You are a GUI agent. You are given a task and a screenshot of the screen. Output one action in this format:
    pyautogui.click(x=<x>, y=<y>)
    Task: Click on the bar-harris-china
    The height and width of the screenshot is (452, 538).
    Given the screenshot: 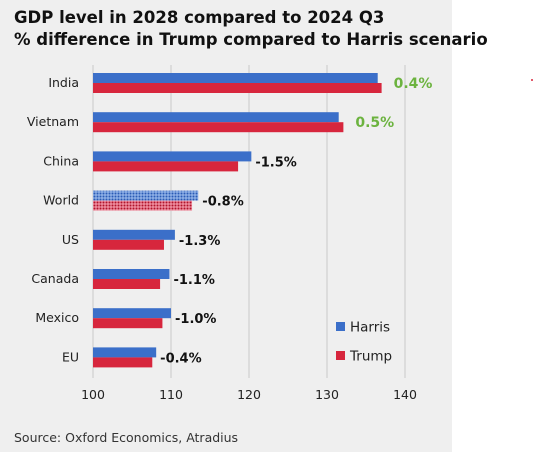 What is the action you would take?
    pyautogui.click(x=172, y=156)
    